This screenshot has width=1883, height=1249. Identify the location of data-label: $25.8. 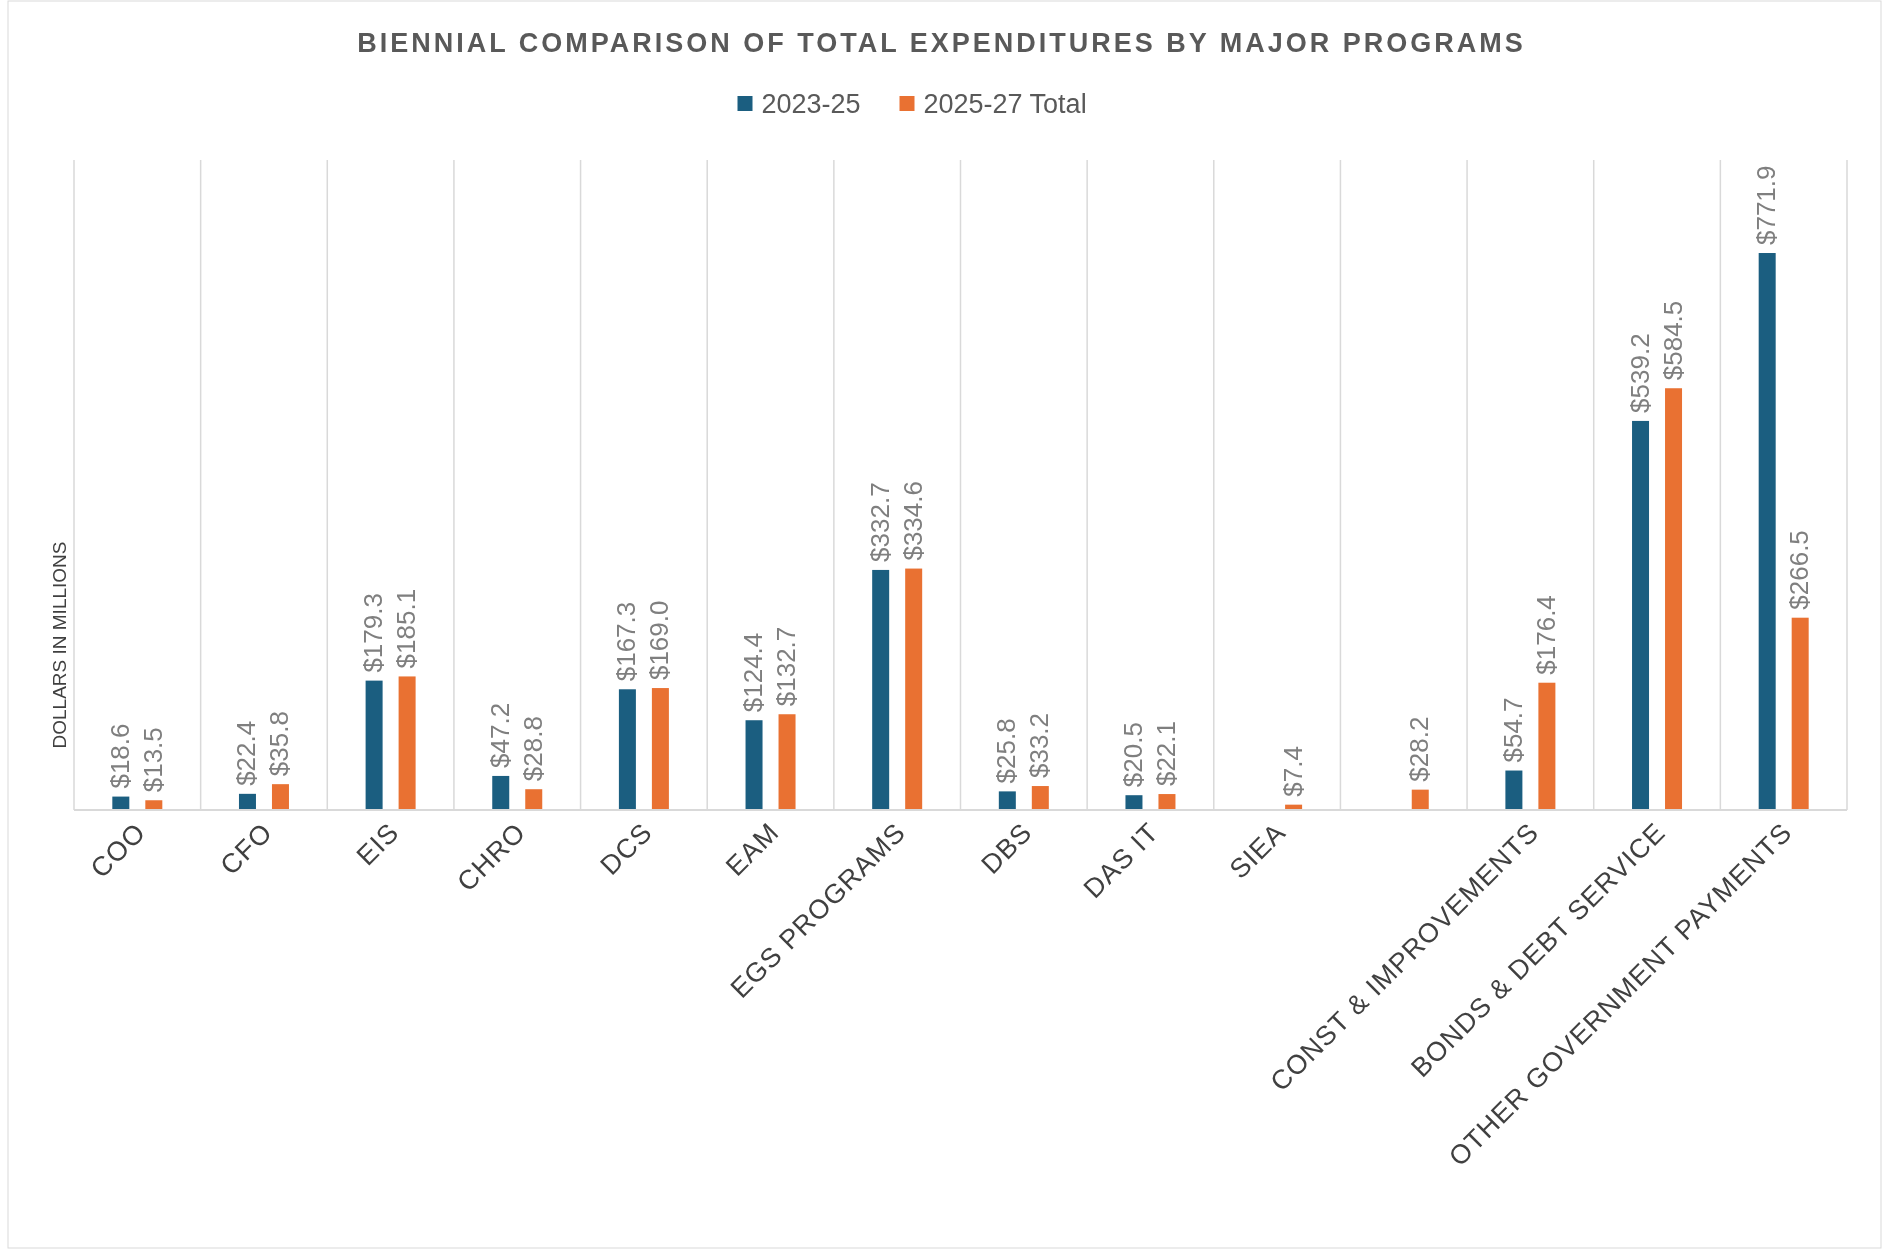
(1006, 751).